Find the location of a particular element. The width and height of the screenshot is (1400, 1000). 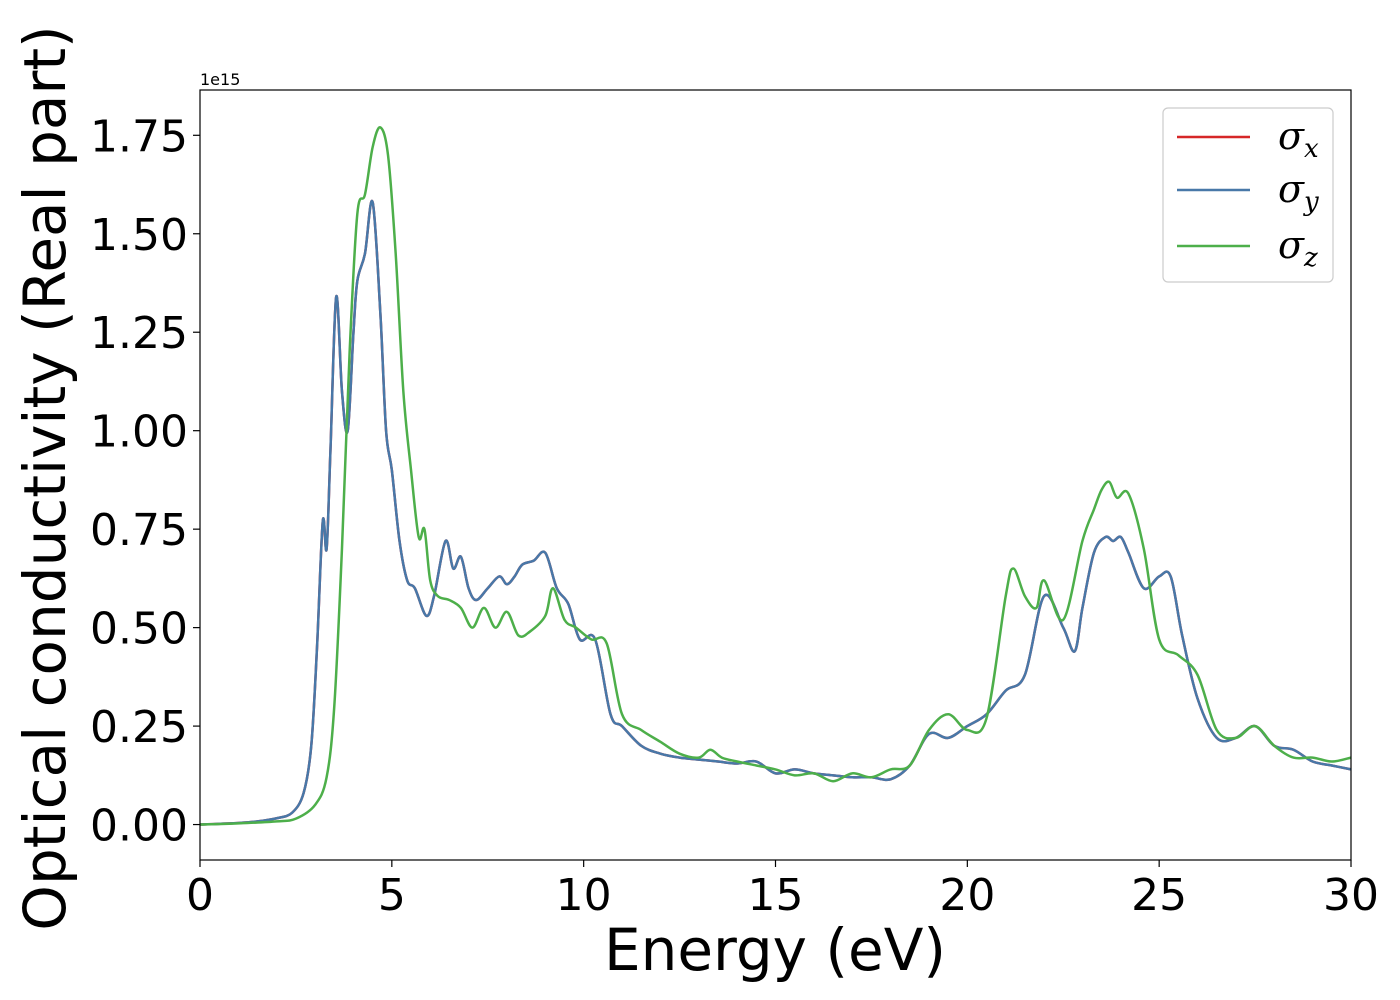

y-tick-label: 1.25 is located at coordinates (139, 333).